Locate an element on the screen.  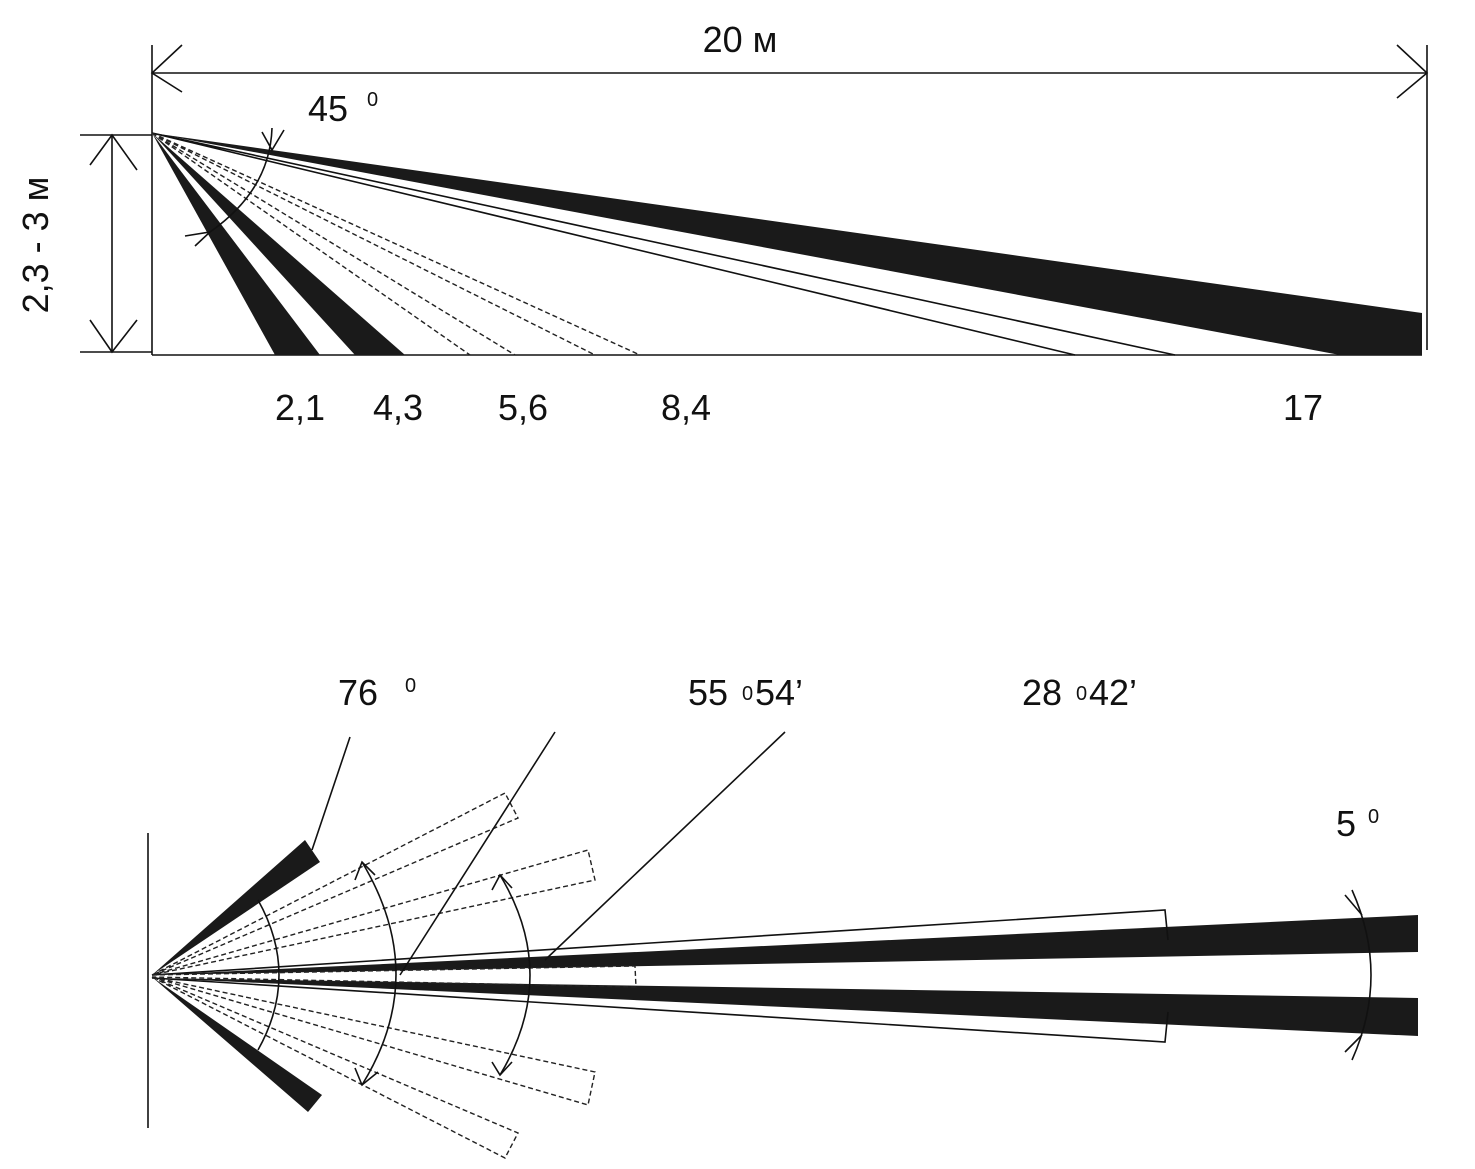
leader-line is located at coordinates (548, 853).